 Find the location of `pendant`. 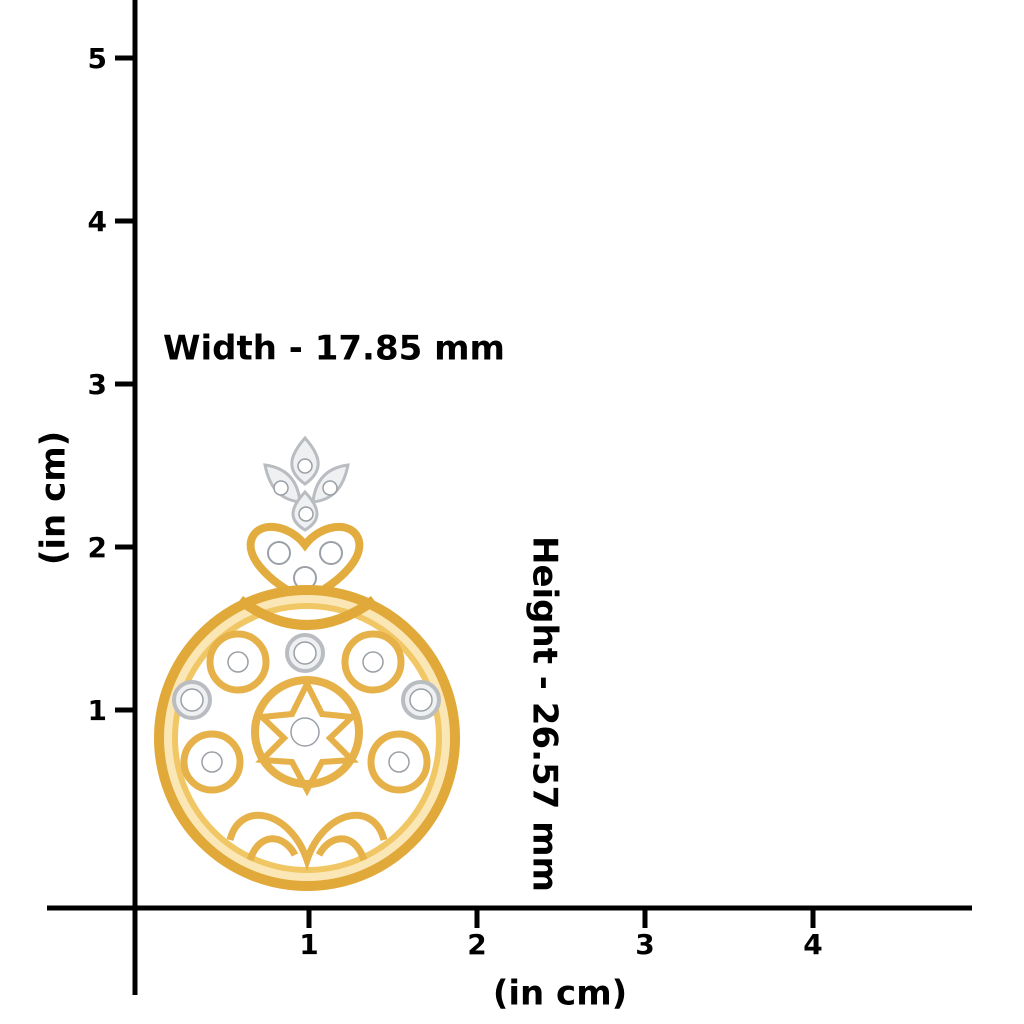

pendant is located at coordinates (307, 663).